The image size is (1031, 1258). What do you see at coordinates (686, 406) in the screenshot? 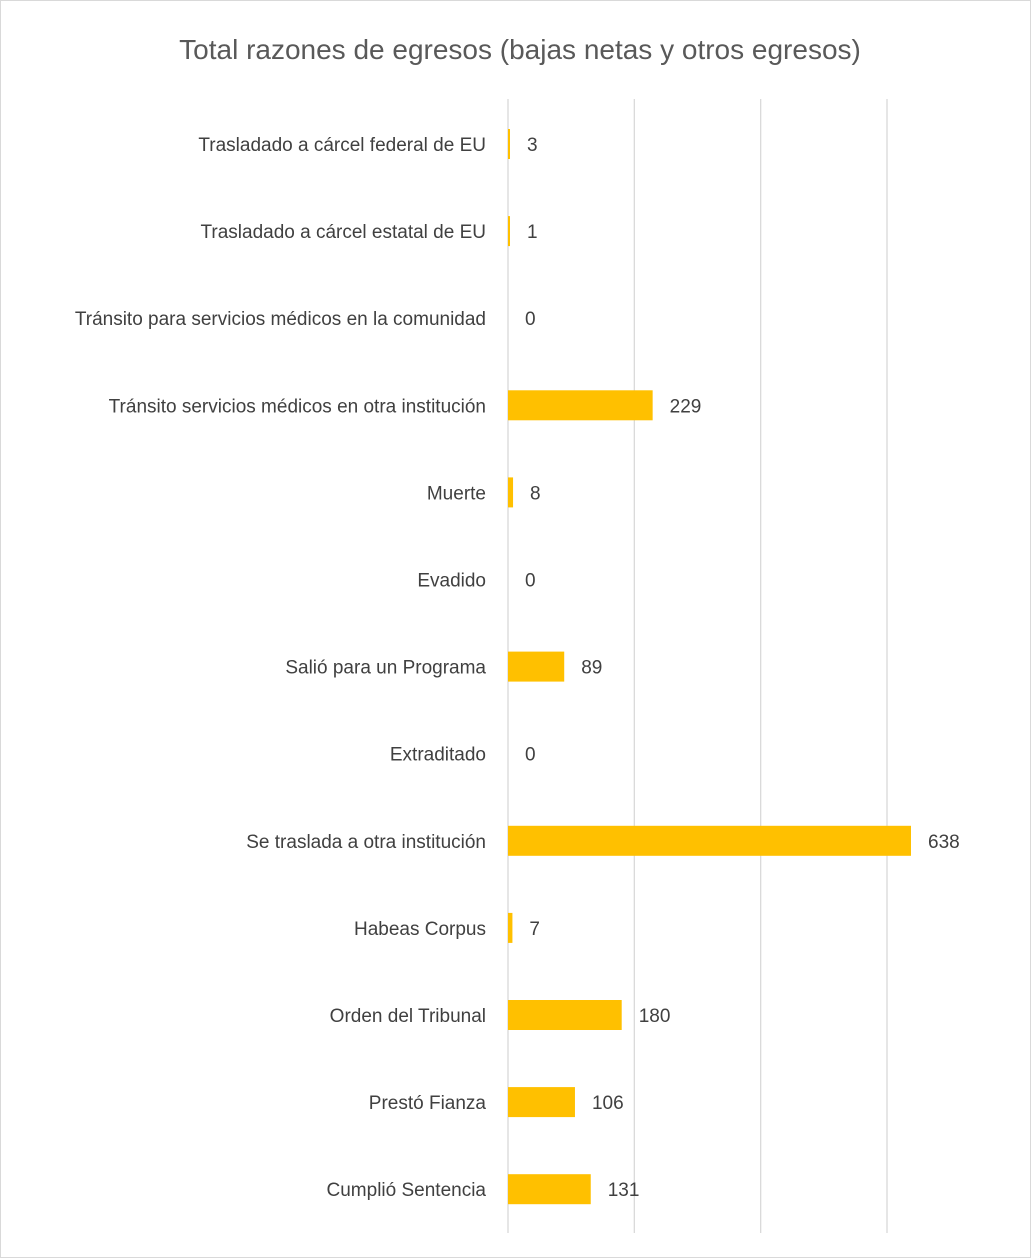
I see `value-label-4: 229` at bounding box center [686, 406].